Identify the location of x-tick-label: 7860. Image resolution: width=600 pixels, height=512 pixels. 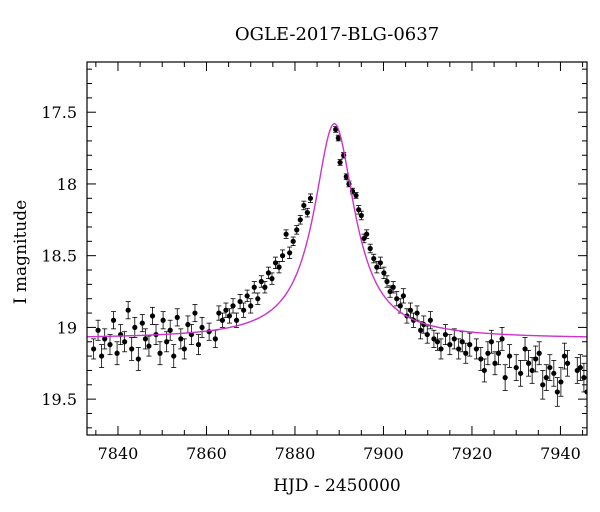
(206, 453).